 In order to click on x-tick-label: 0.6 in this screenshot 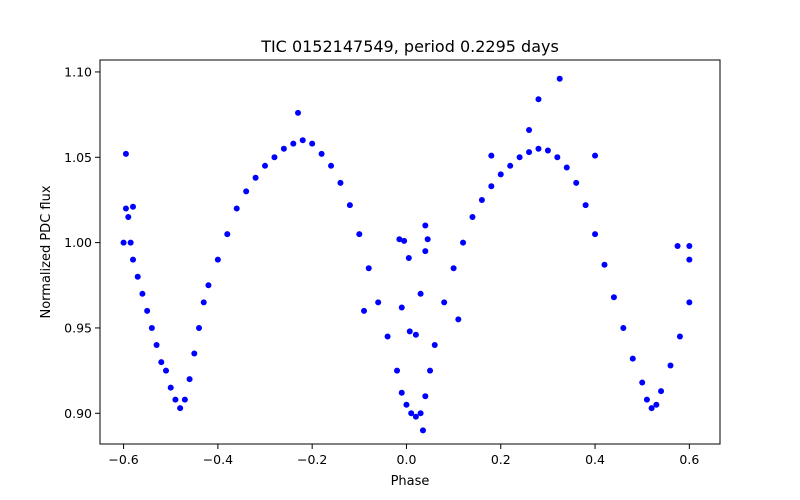, I will do `click(689, 459)`.